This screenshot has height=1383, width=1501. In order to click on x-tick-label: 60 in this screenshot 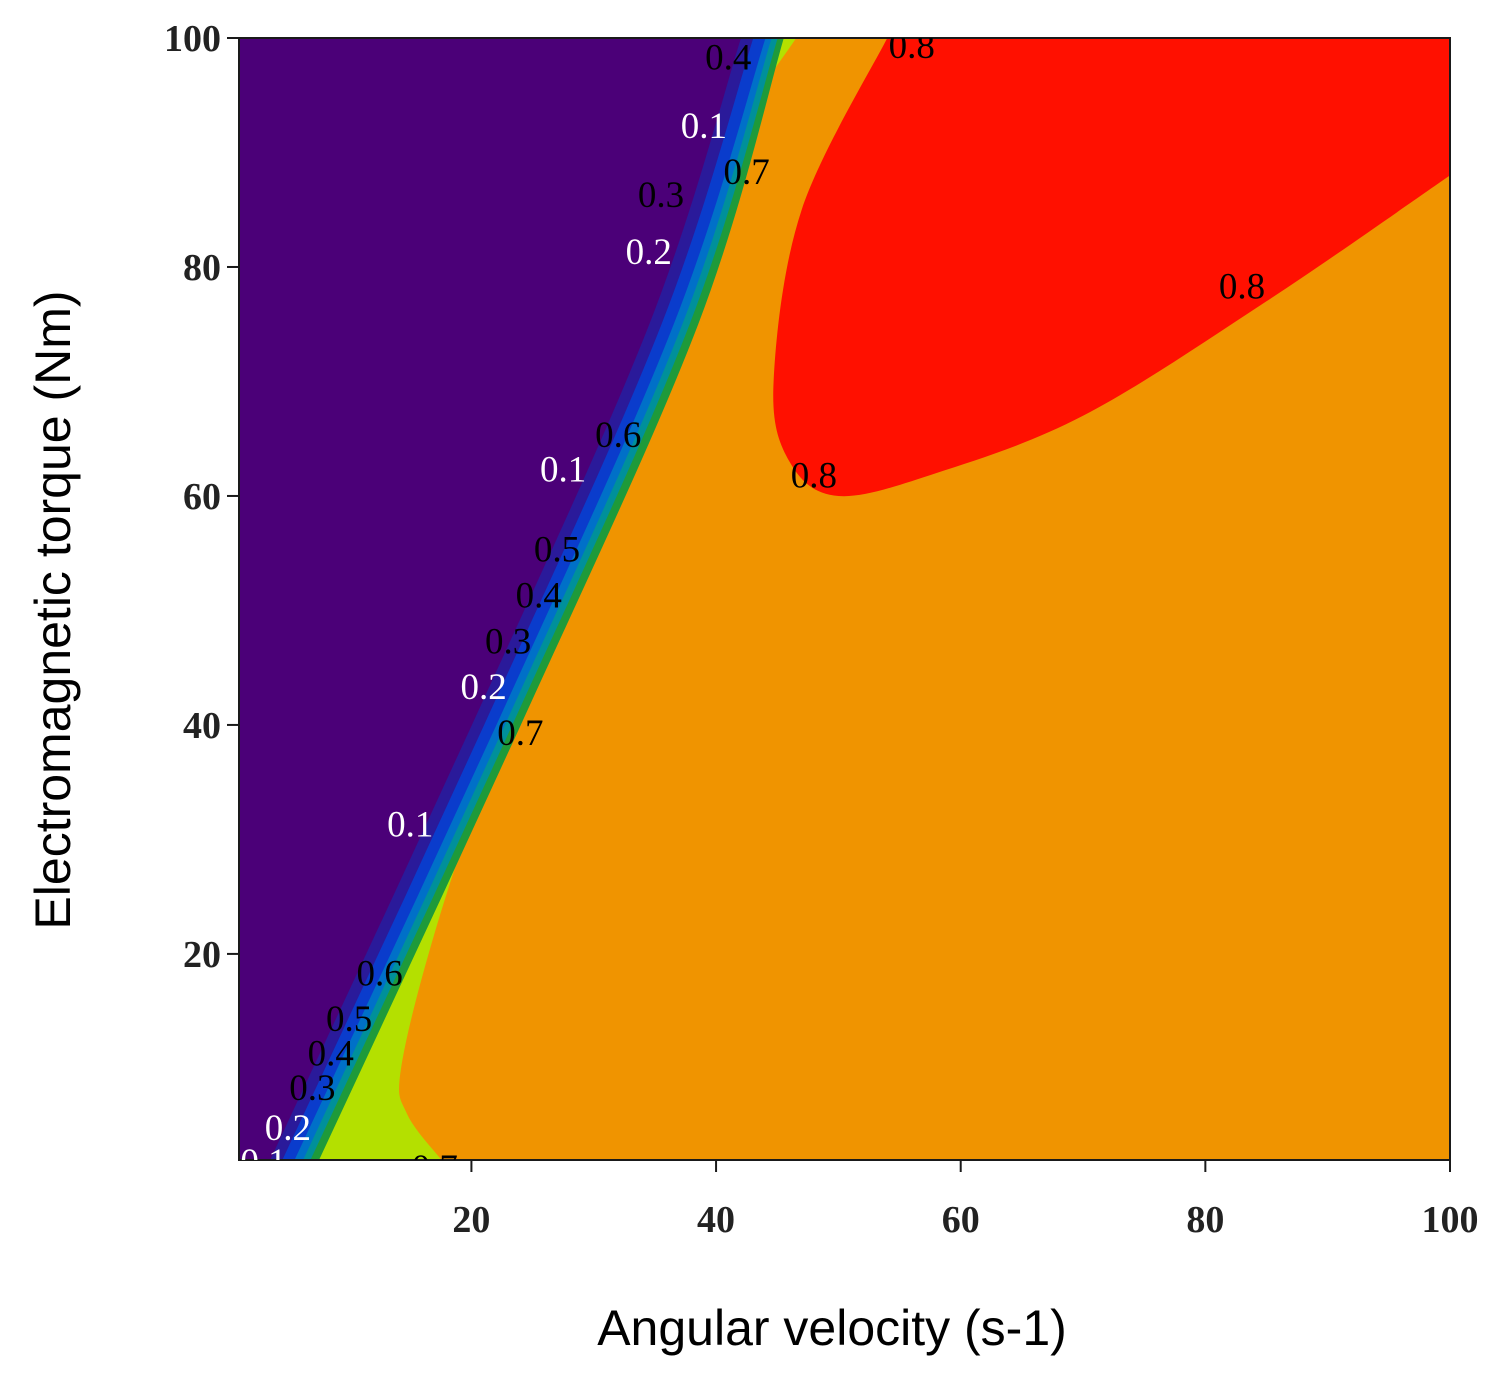, I will do `click(961, 1220)`.